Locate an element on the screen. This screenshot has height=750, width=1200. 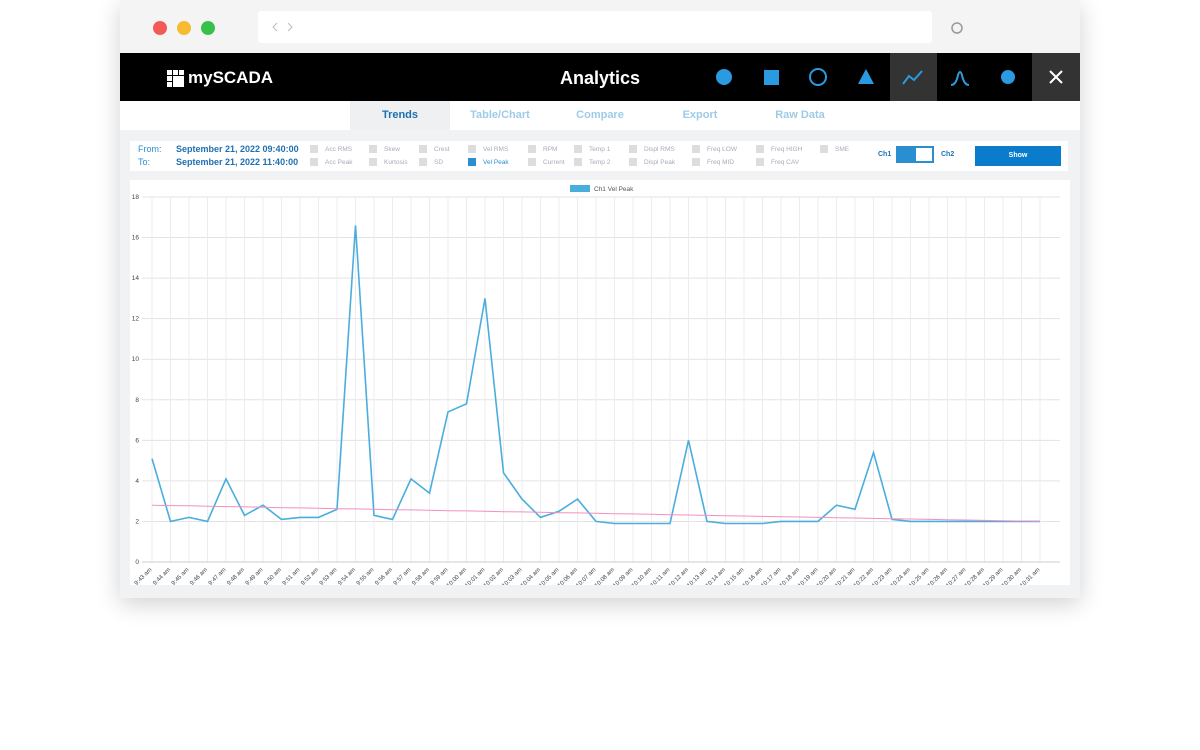
option-checkbox: Crest is located at coordinates (434, 149).